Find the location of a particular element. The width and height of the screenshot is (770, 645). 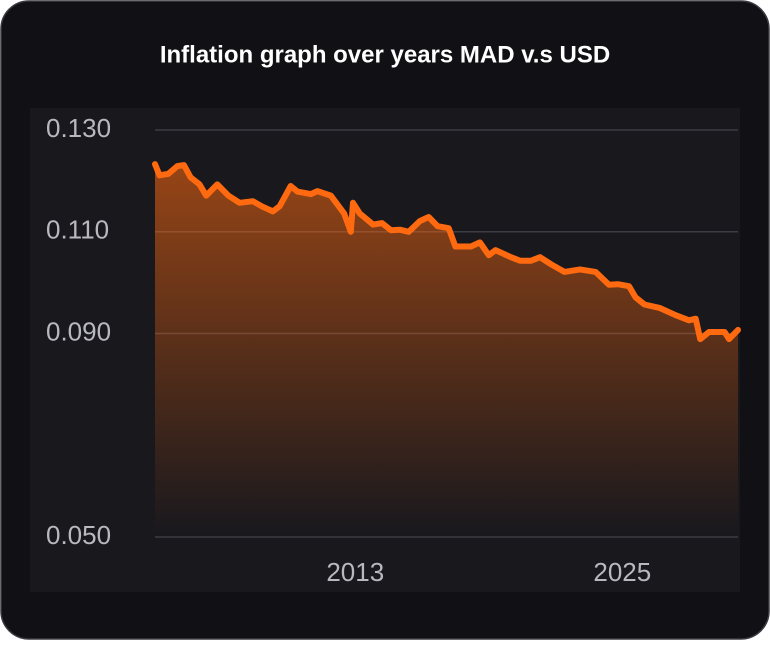

x-tick-label: 2013 is located at coordinates (355, 572).